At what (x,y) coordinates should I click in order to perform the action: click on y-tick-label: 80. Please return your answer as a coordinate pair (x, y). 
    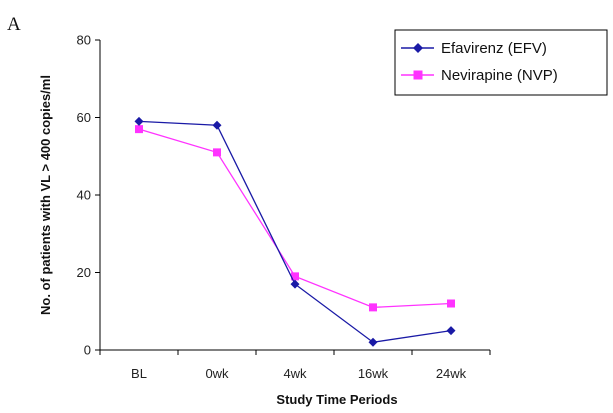
    Looking at the image, I should click on (84, 40).